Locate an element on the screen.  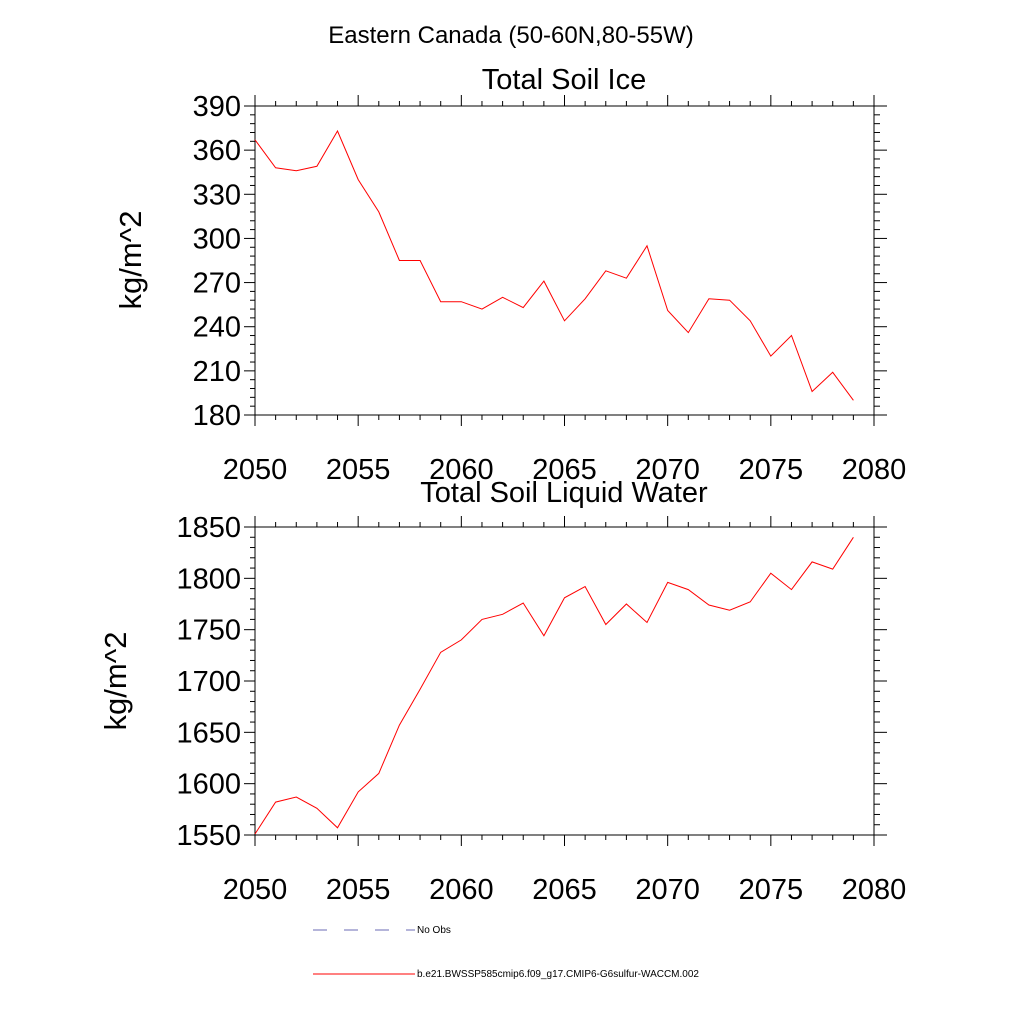
figure-title: Eastern Canada (50-60N,80-55W) is located at coordinates (511, 35).